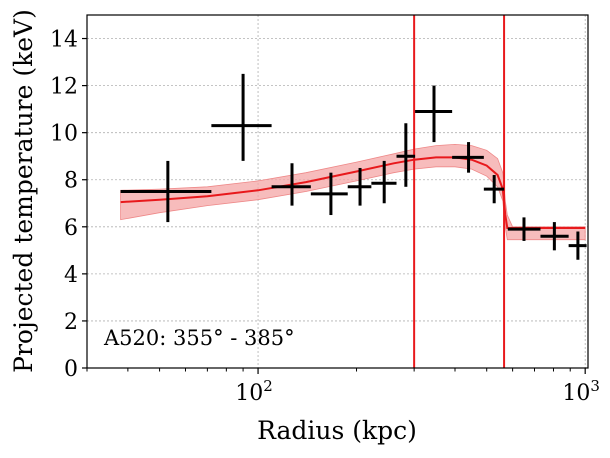 This screenshot has height=458, width=610. Describe the element at coordinates (64, 40) in the screenshot. I see `y-tick-label: 14` at that location.